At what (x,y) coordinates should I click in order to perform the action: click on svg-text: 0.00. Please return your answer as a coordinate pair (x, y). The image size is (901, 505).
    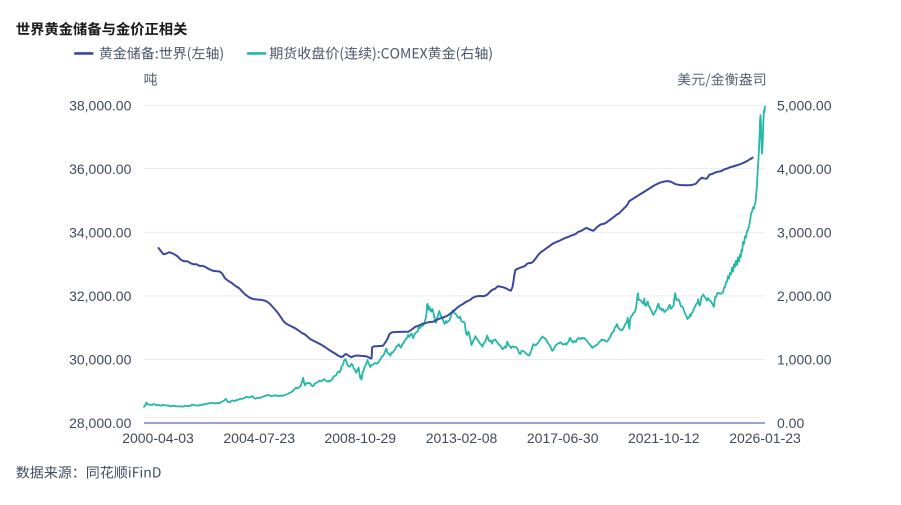
    Looking at the image, I should click on (790, 423).